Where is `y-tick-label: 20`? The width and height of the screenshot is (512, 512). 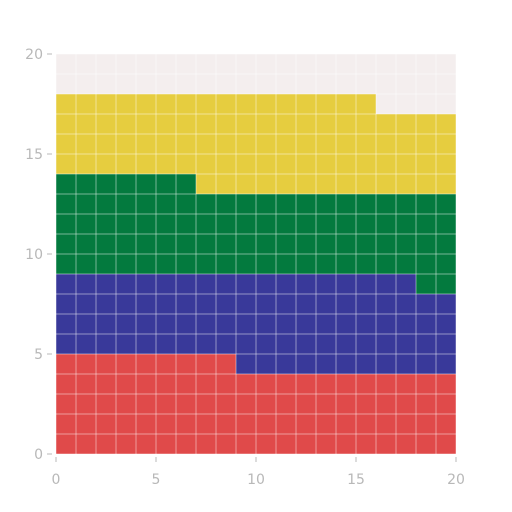 y-tick-label: 20 is located at coordinates (34, 55).